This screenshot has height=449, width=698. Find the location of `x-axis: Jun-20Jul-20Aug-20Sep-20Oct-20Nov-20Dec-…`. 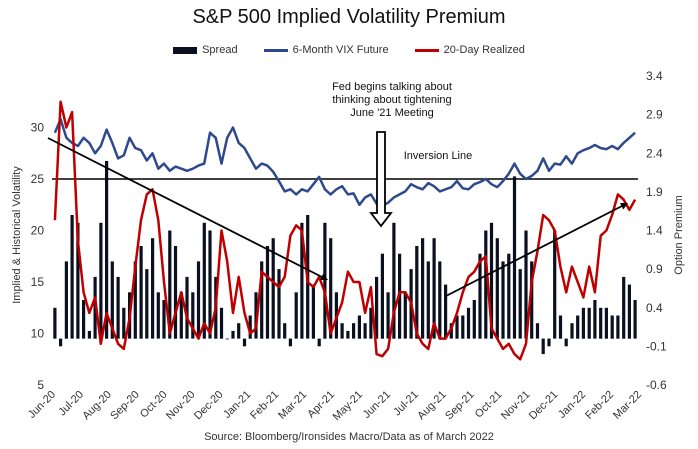

x-axis: Jun-20Jul-20Aug-20Sep-20Oct-20Nov-20Dec-… is located at coordinates (335, 406).